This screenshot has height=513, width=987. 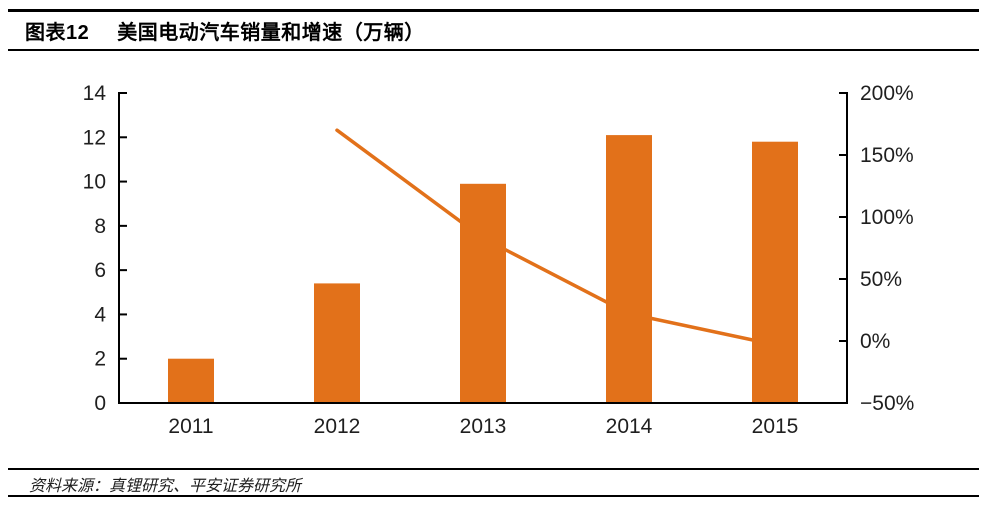 What do you see at coordinates (190, 426) in the screenshot?
I see `x-tick-label: 2011` at bounding box center [190, 426].